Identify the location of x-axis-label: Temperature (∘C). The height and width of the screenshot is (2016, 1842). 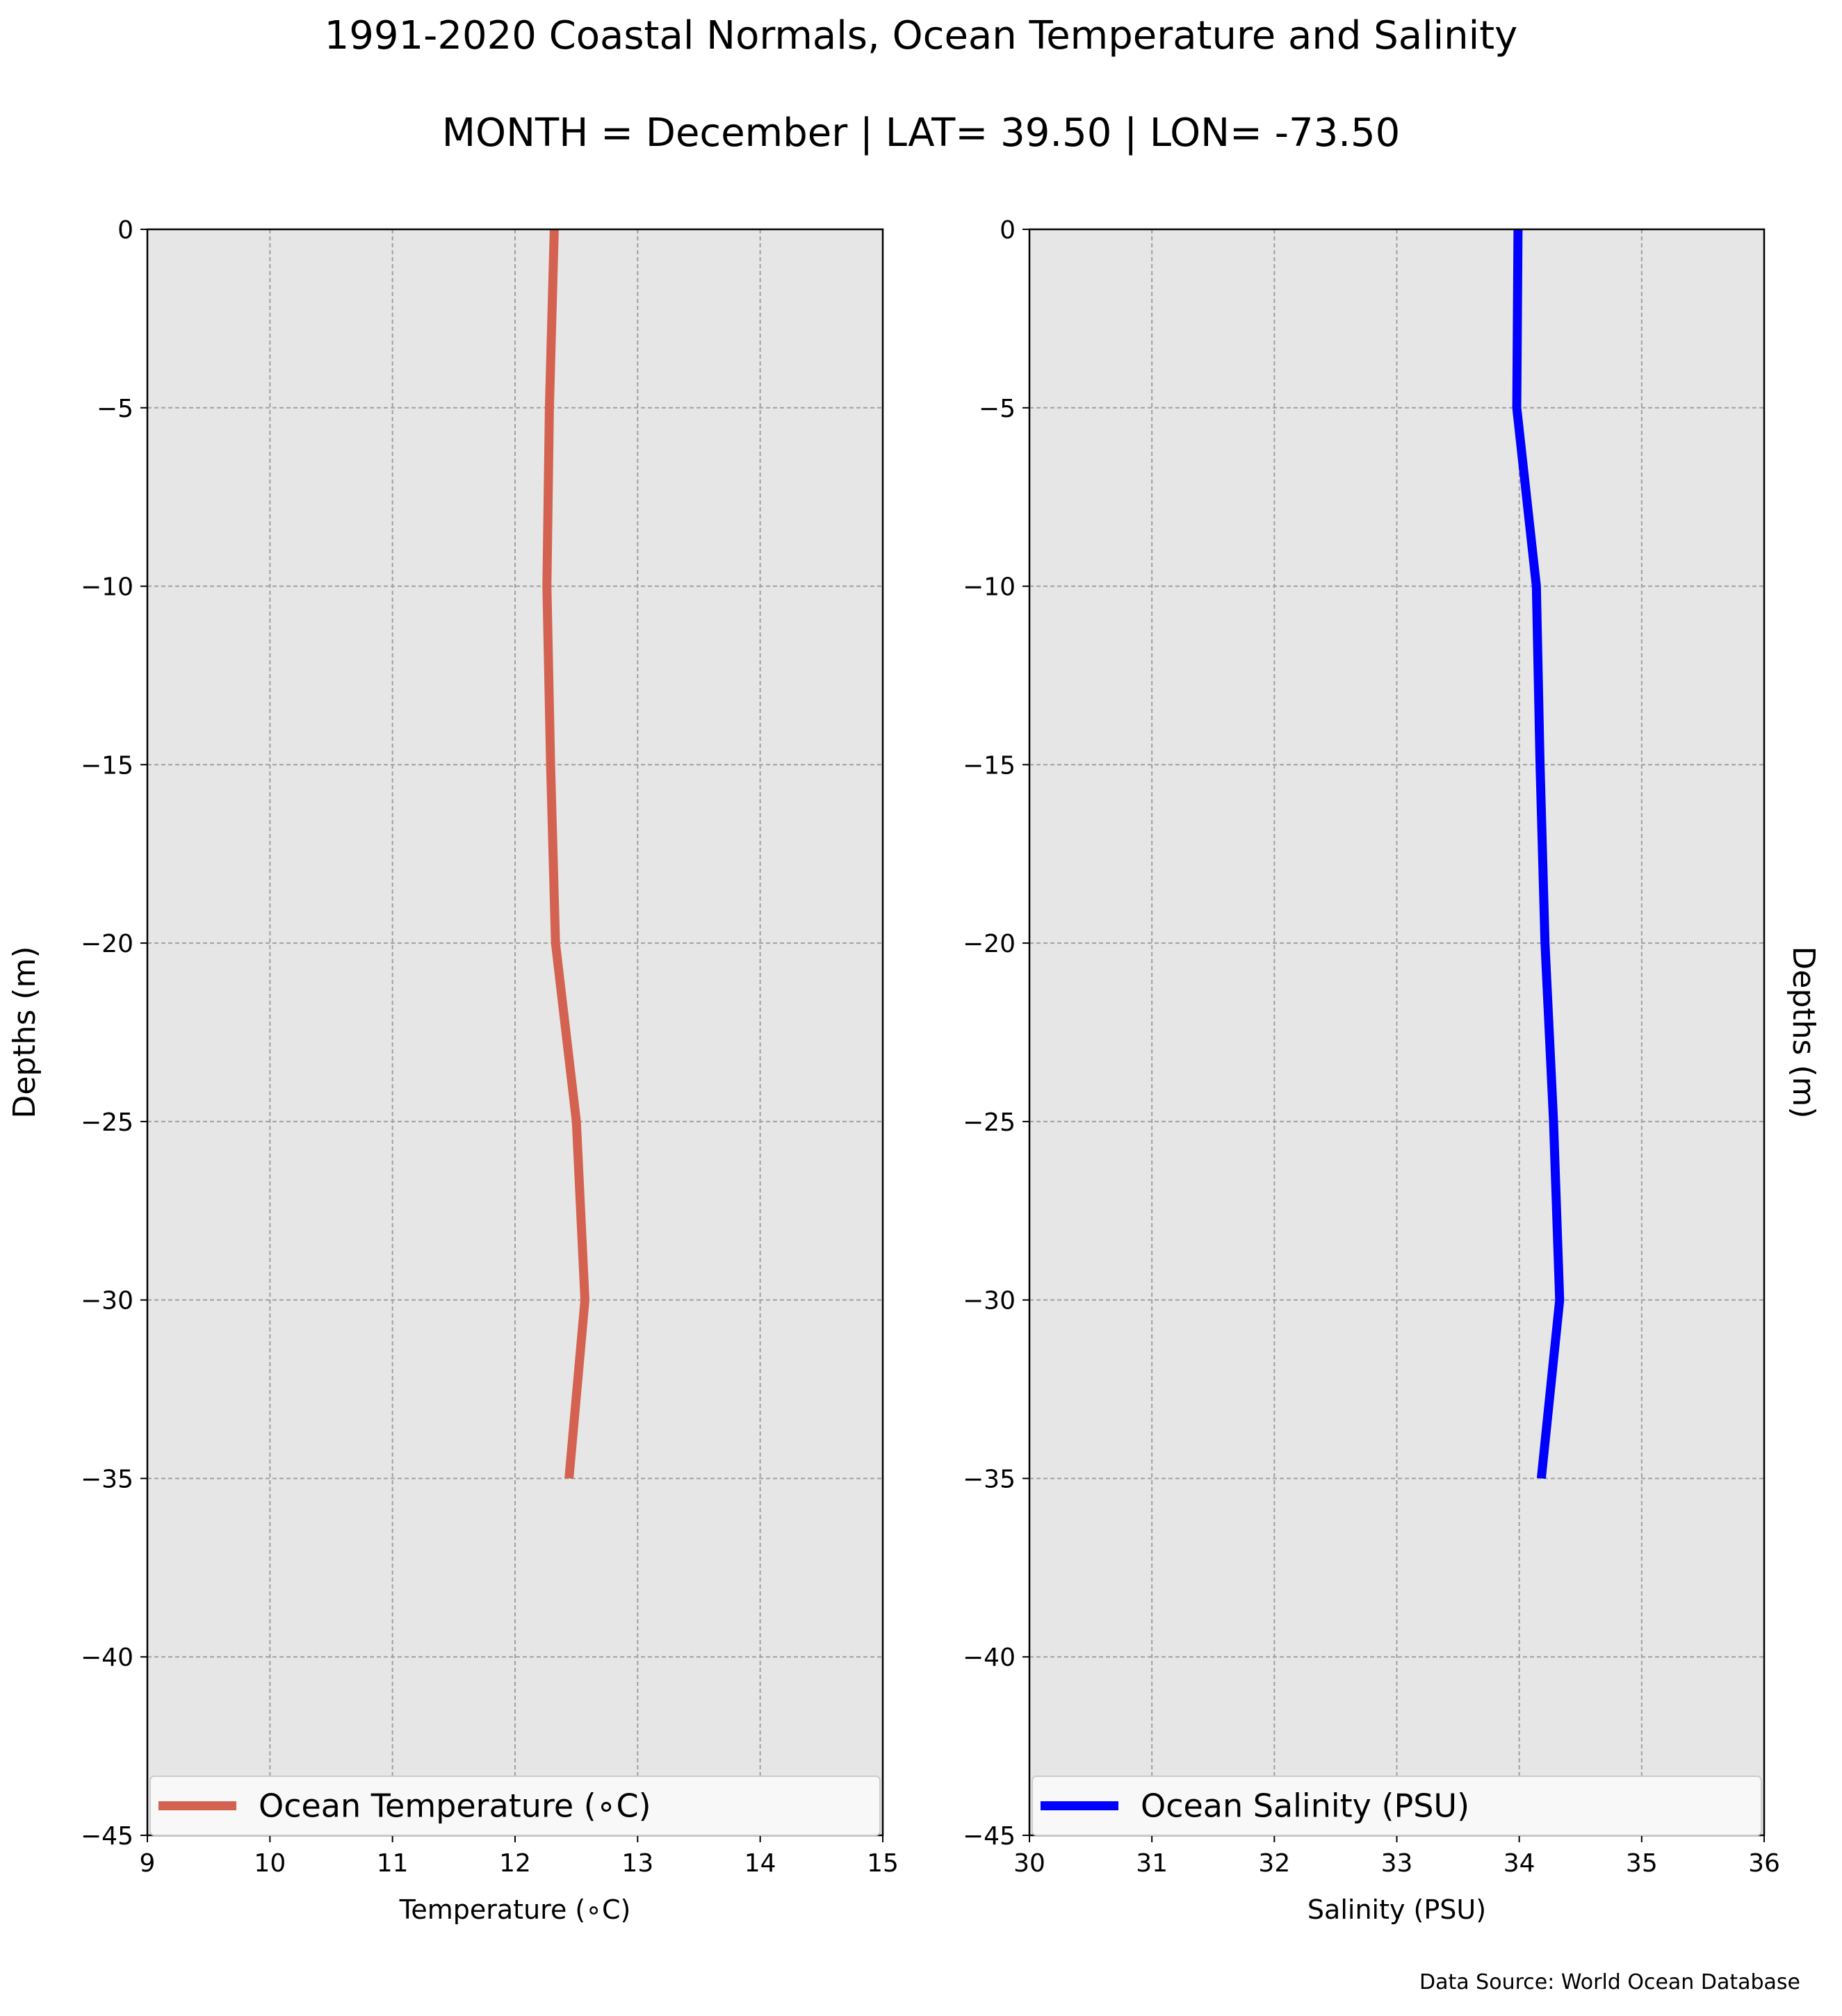
(515, 1910).